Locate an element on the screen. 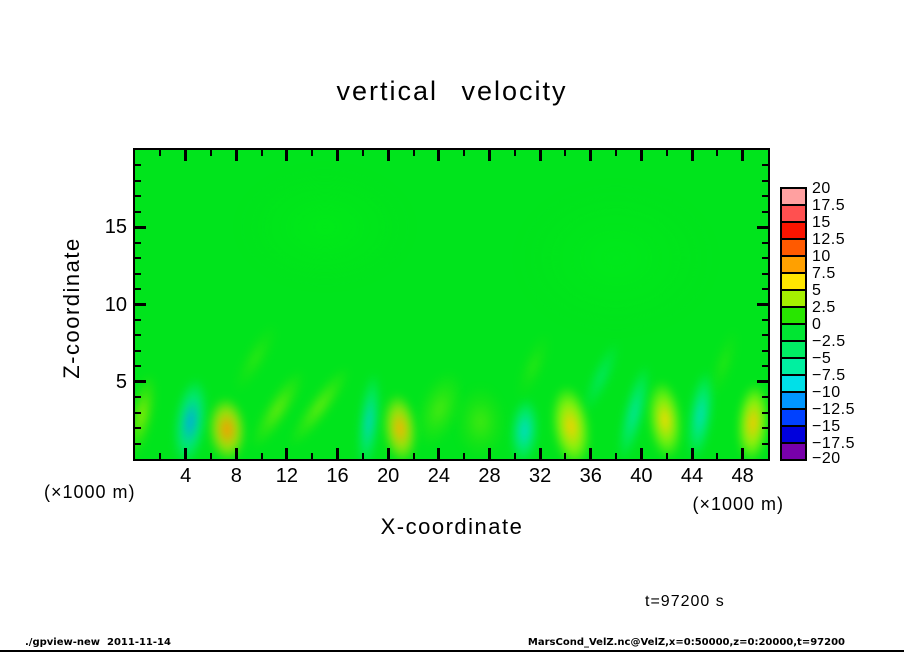 The image size is (904, 654). colorbar-tick-label: −5 is located at coordinates (822, 358).